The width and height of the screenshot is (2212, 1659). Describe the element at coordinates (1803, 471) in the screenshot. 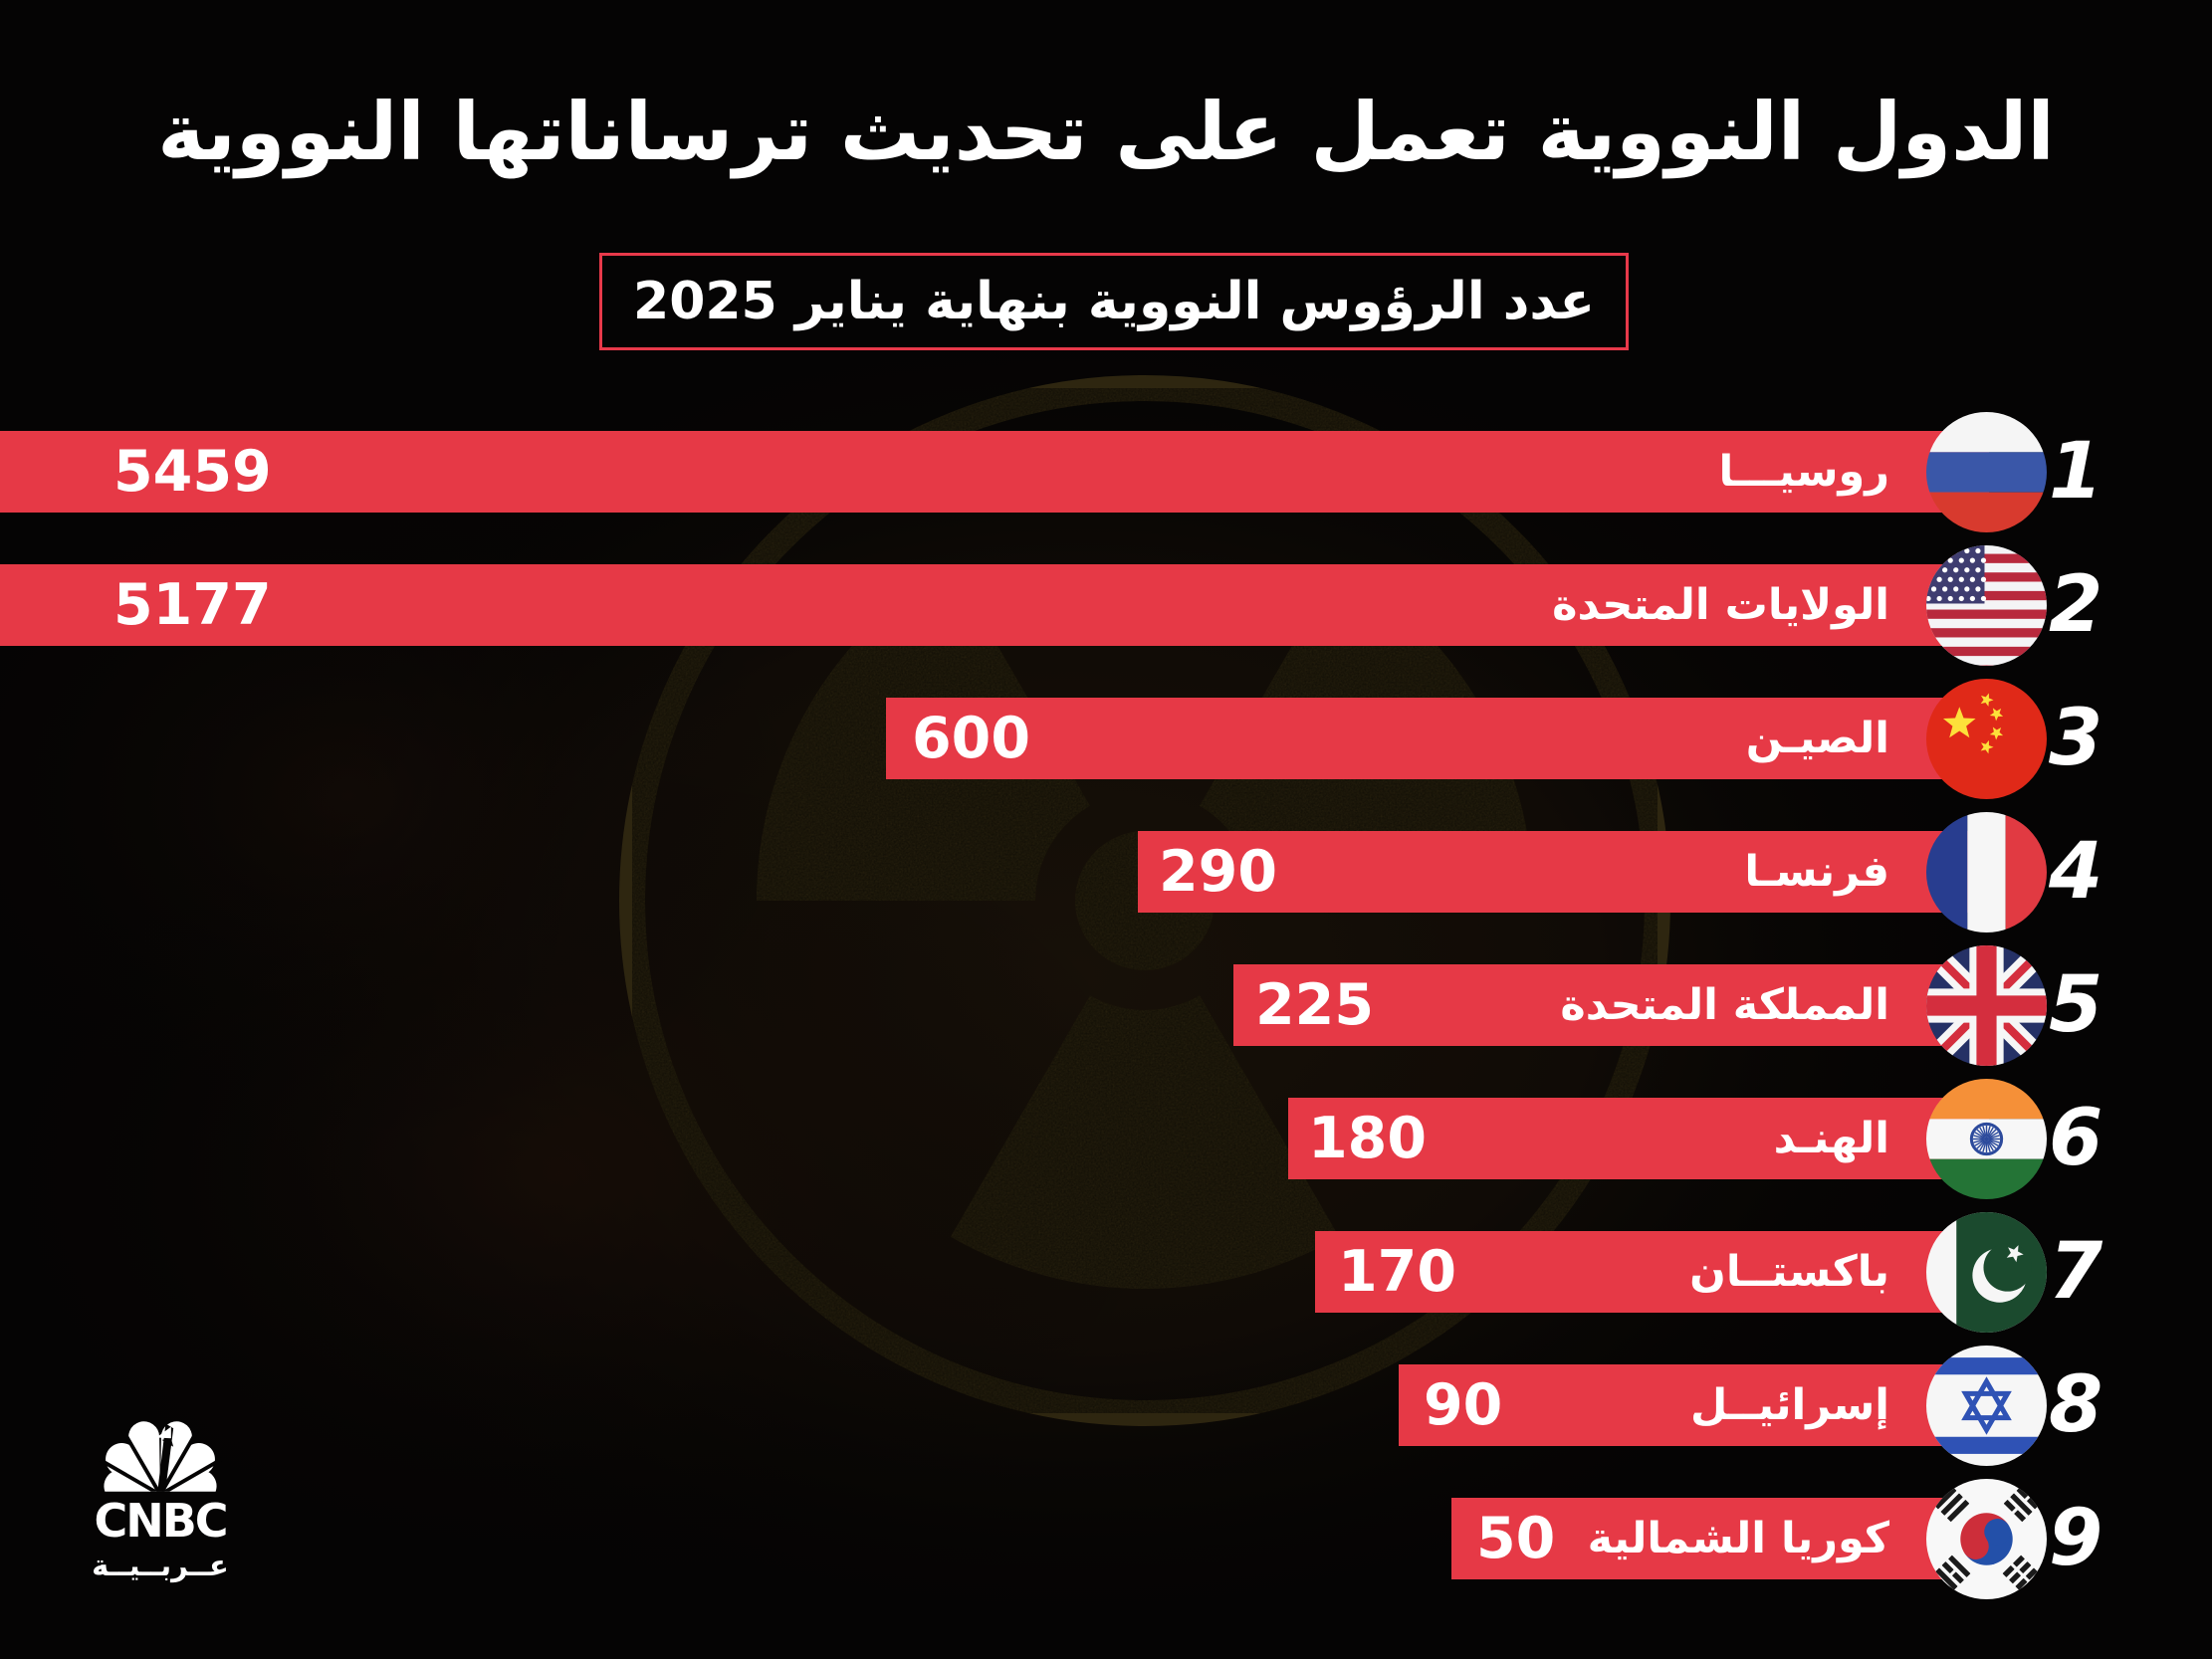

I see `bar-country-label: روسيـــا` at that location.